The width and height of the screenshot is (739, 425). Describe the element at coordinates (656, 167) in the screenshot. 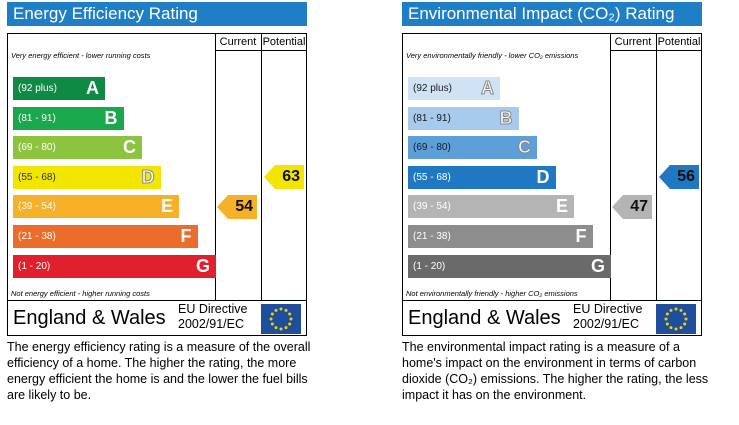

I see `potential-column-divider` at that location.